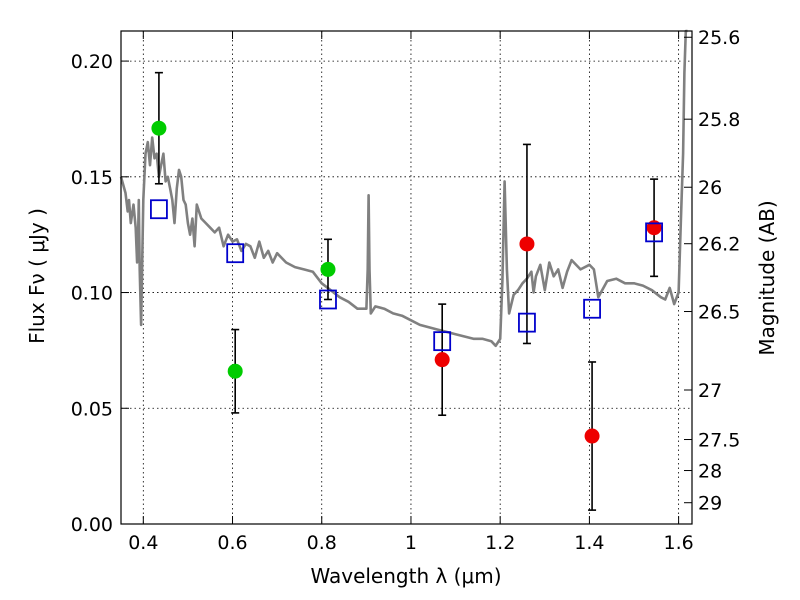 This screenshot has height=600, width=800. Describe the element at coordinates (719, 313) in the screenshot. I see `right-tick-label: 26.5` at that location.